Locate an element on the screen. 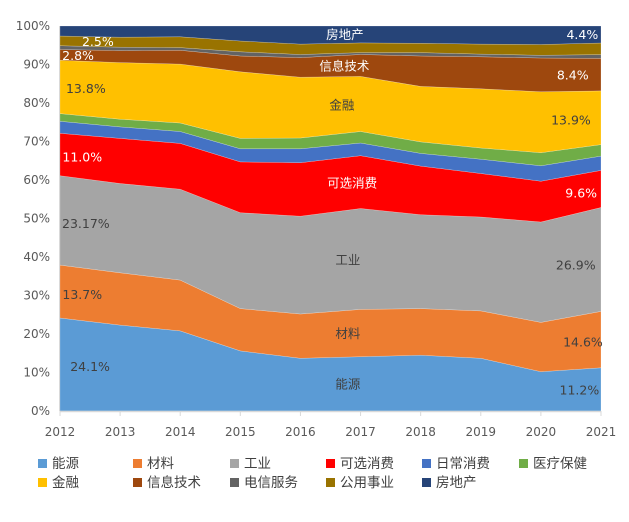  y-tick-label: 100% is located at coordinates (33, 26).